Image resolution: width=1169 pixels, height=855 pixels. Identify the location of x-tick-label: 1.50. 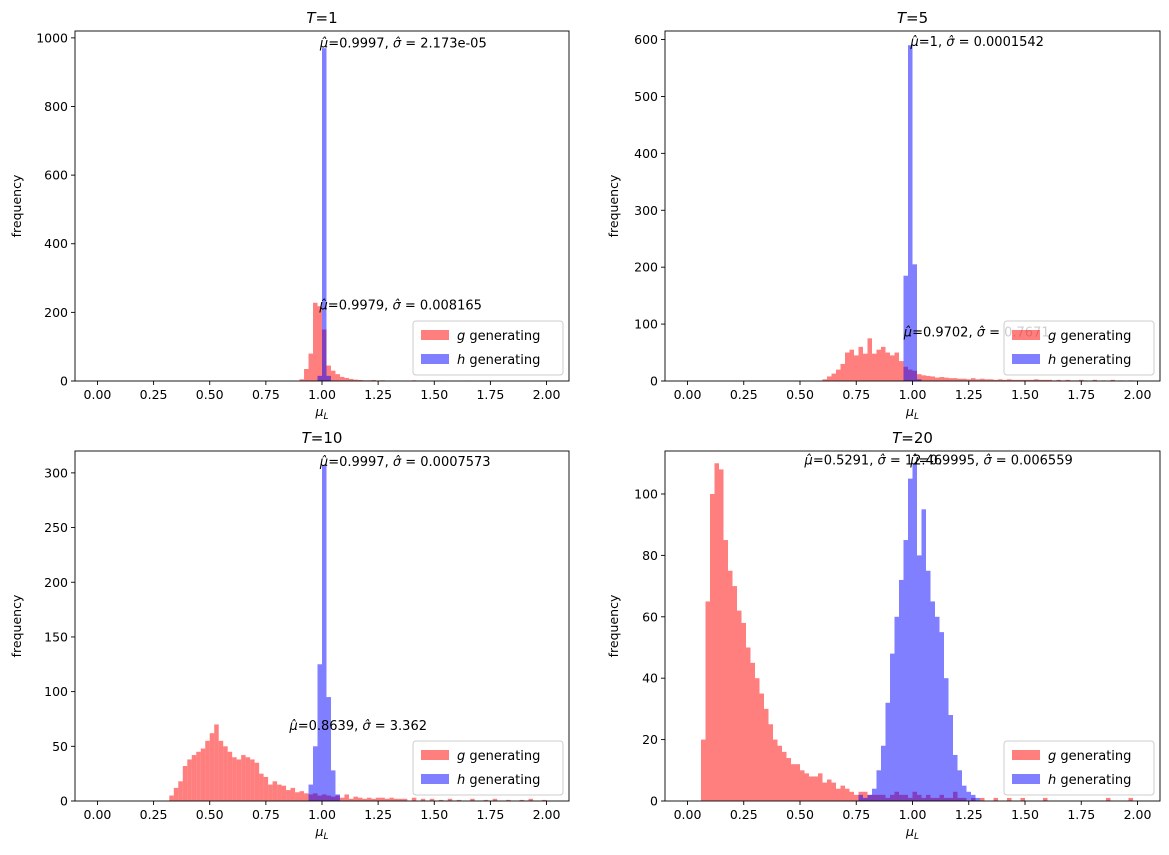
(434, 394).